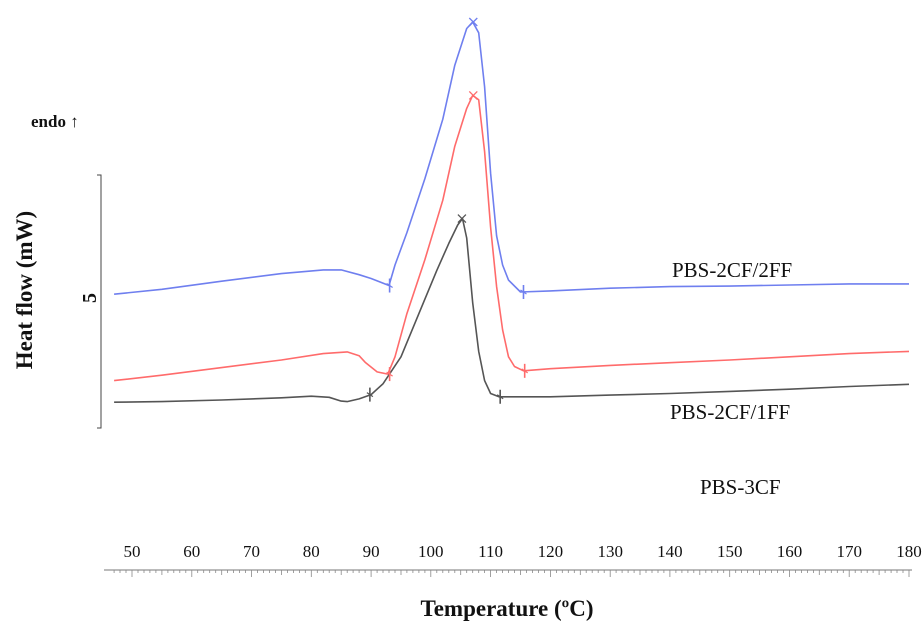 The width and height of the screenshot is (924, 632). Describe the element at coordinates (730, 412) in the screenshot. I see `series-label-pbs-2cf-1ff: PBS-2CF/1FF` at that location.